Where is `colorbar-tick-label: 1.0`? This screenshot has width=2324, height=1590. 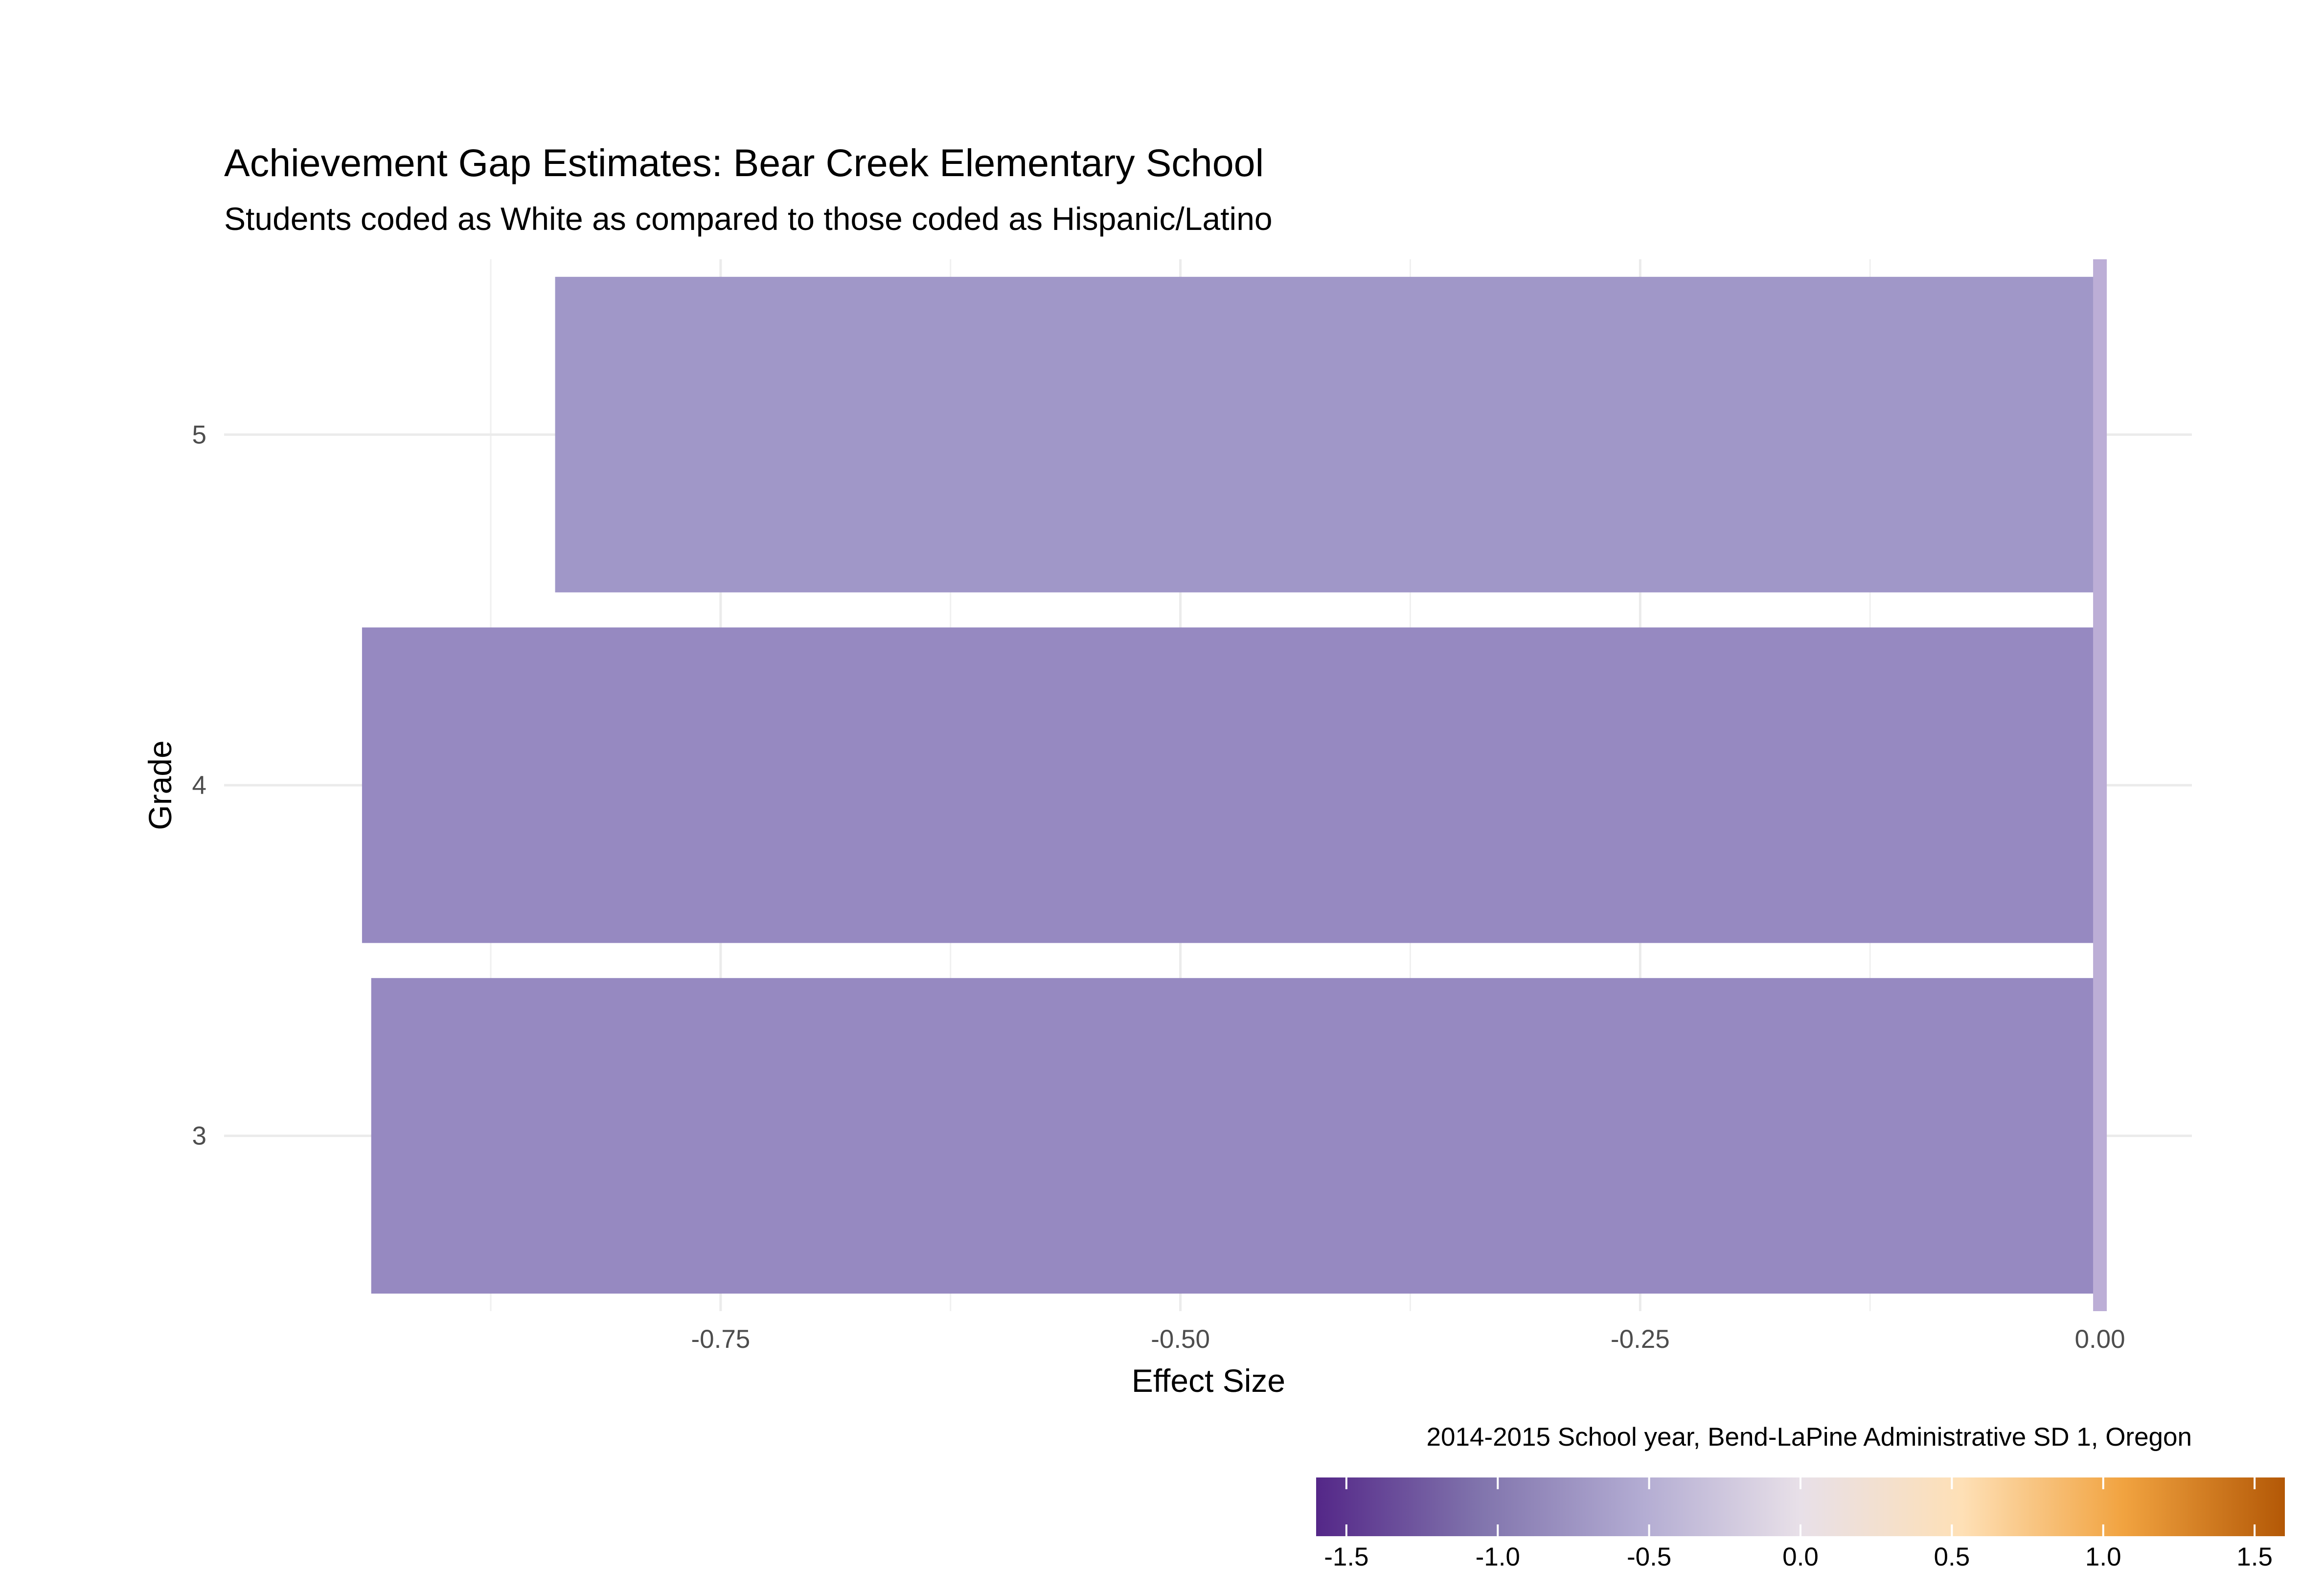
colorbar-tick-label: 1.0 is located at coordinates (2103, 1557).